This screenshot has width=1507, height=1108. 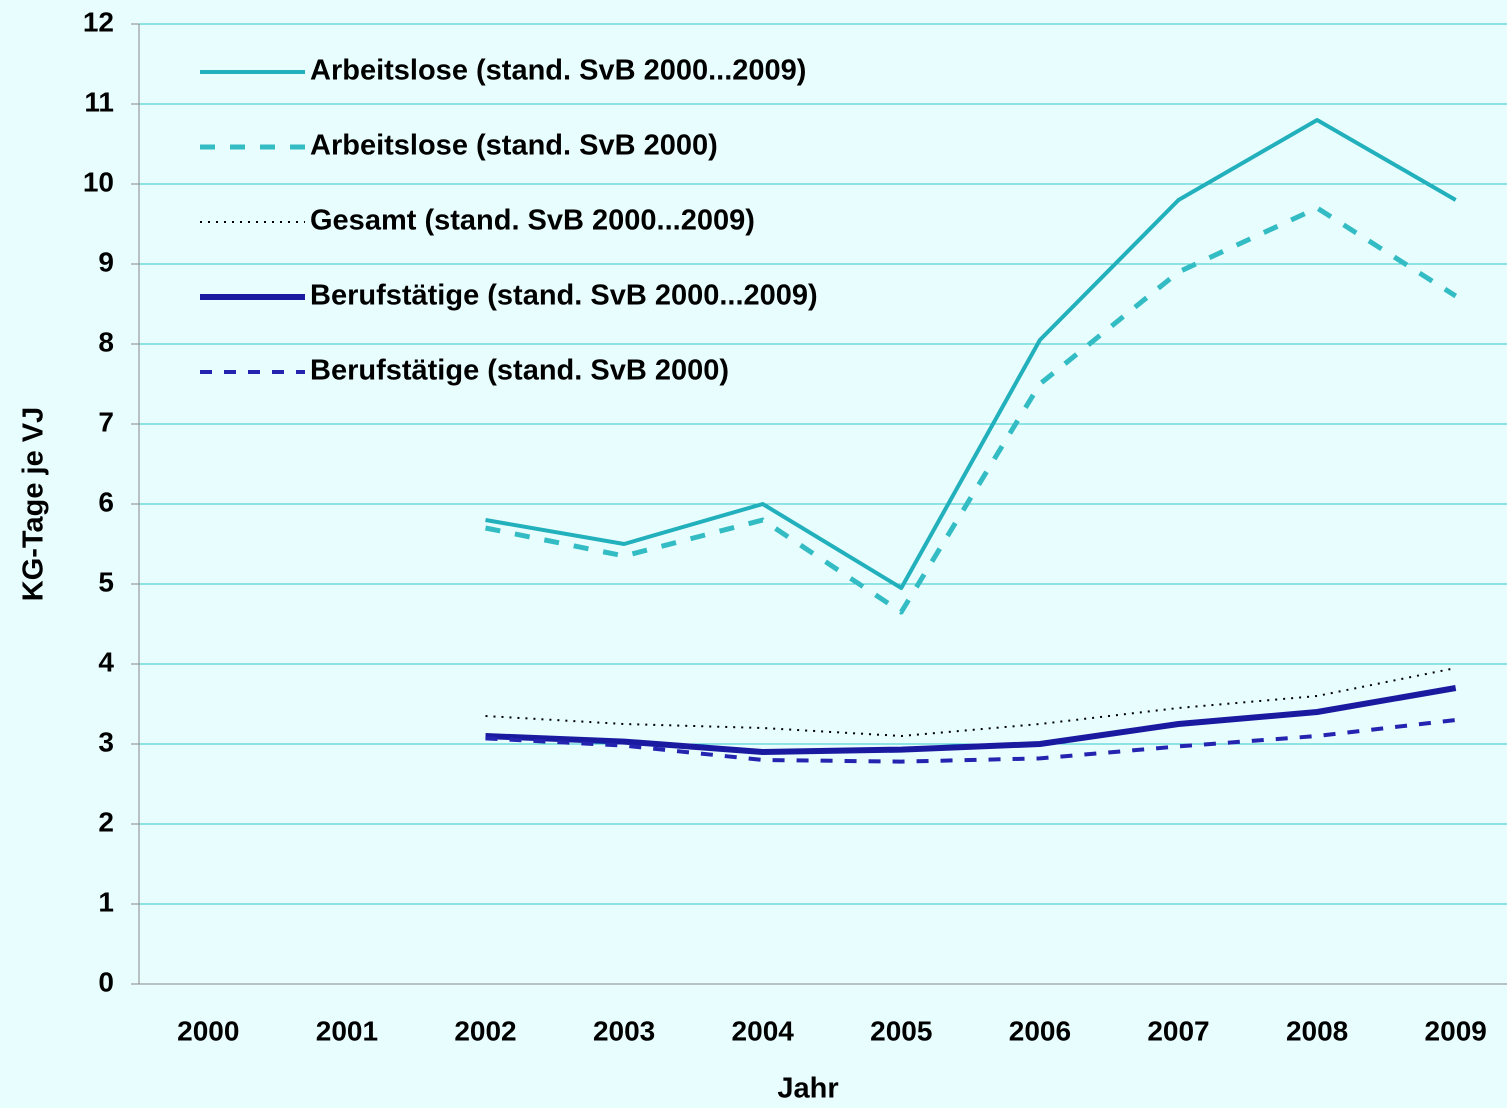 I want to click on x-tick-label: 2002, so click(x=485, y=1030).